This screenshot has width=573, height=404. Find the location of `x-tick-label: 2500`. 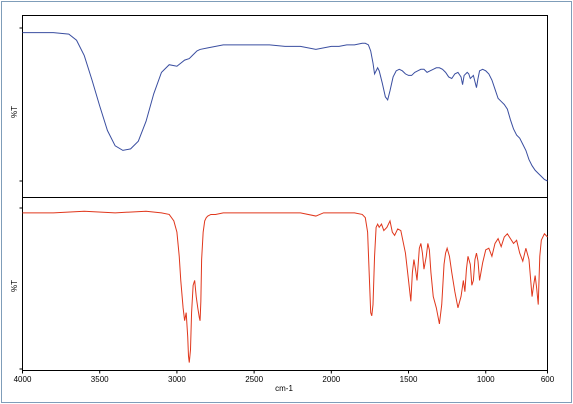

x-tick-label: 2500 is located at coordinates (254, 379).